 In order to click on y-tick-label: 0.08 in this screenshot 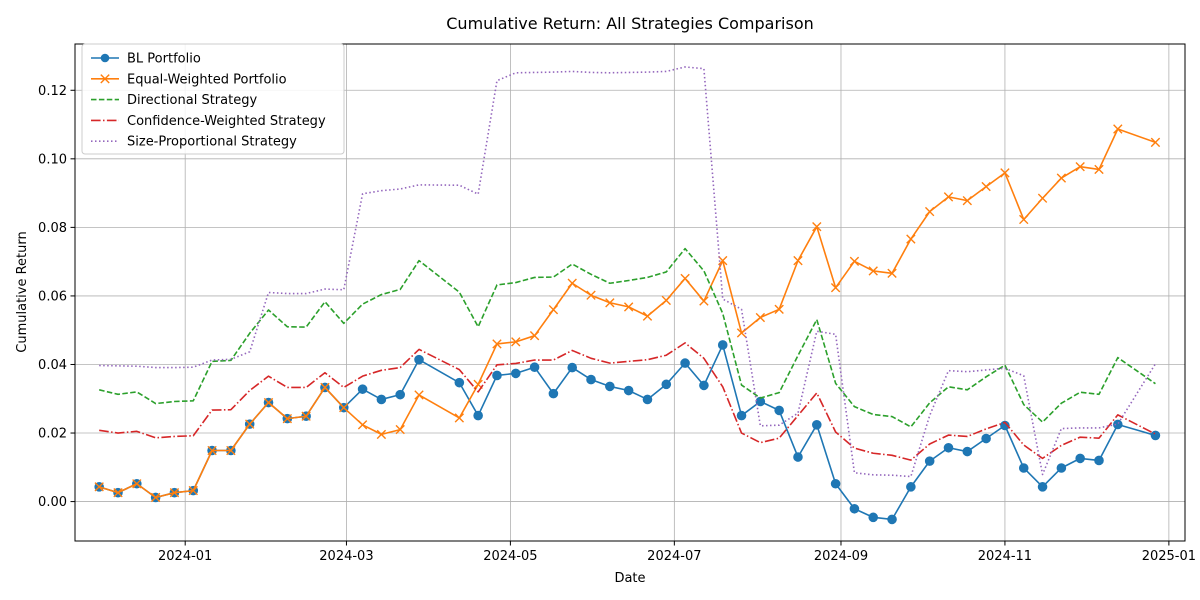, I will do `click(52, 228)`.